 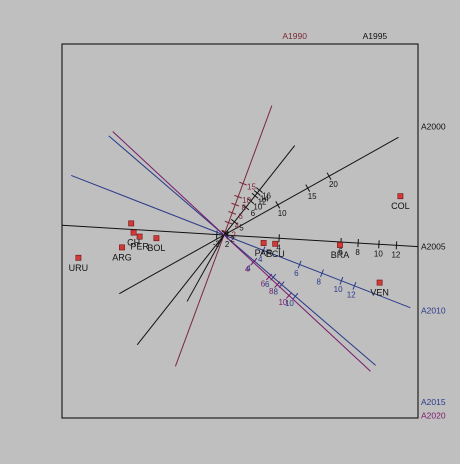 What do you see at coordinates (357, 252) in the screenshot?
I see `axis-tick-label-a2005: 8` at bounding box center [357, 252].